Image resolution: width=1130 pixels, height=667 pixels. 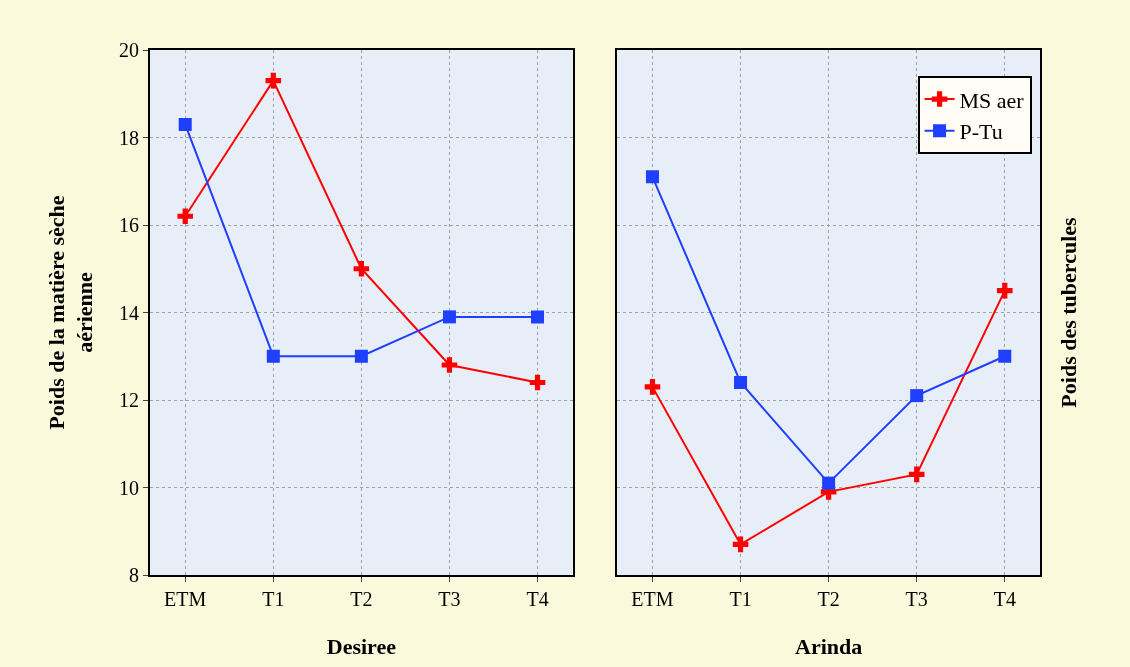 I want to click on x-axis-title: Arinda, so click(x=829, y=647).